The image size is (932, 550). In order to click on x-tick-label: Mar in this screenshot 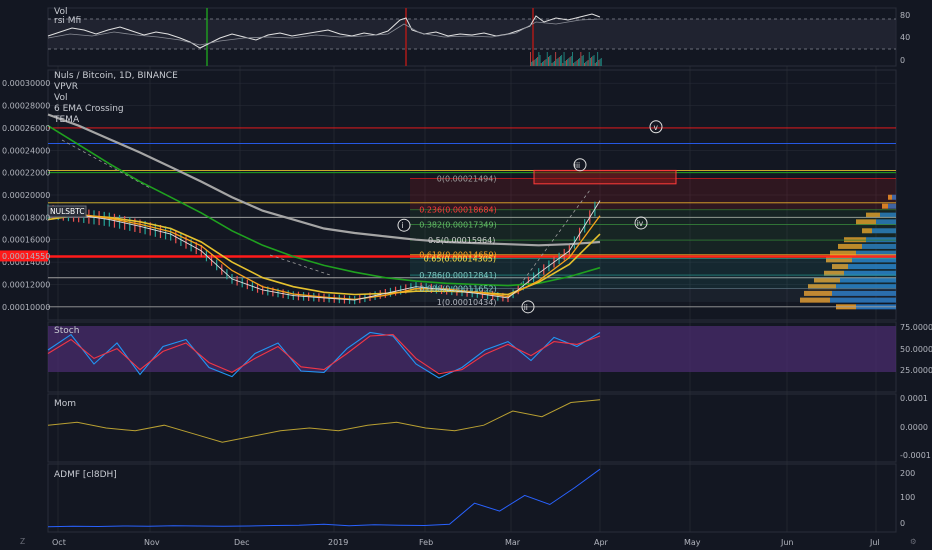, I will do `click(513, 542)`.